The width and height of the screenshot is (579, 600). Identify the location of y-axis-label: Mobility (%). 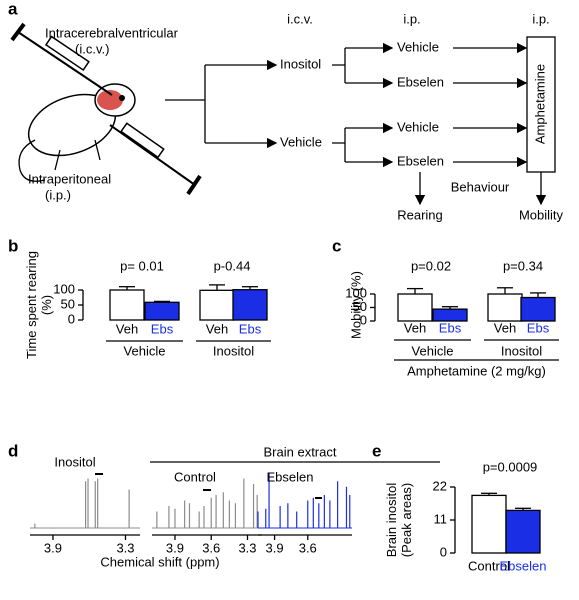
(355, 305).